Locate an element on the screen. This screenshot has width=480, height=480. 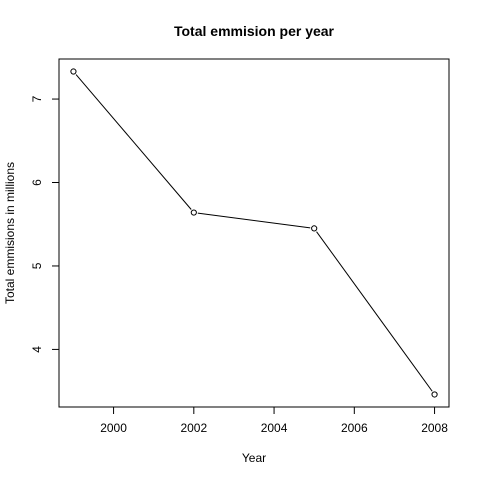
y-tick-label: 4 is located at coordinates (37, 349).